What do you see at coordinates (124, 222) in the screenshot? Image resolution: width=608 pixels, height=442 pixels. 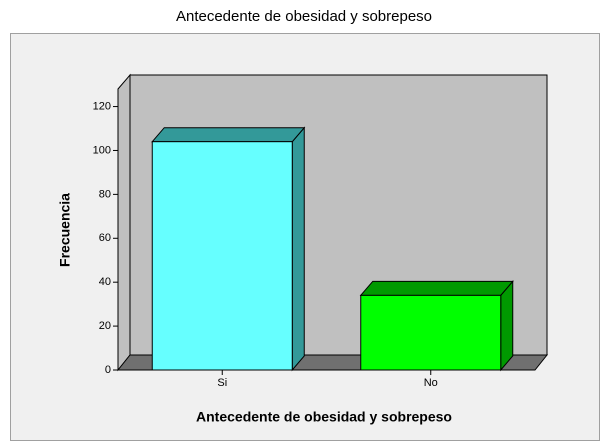 I see `side-wall` at bounding box center [124, 222].